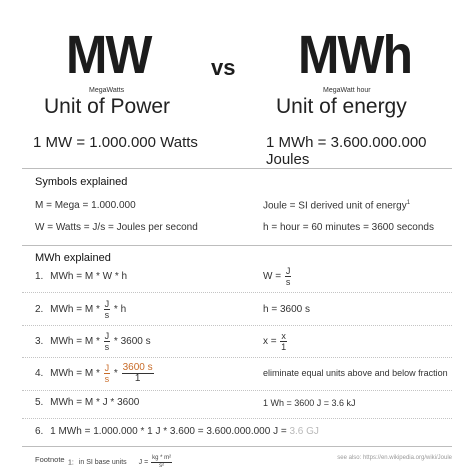 This screenshot has width=474, height=474. What do you see at coordinates (75, 342) in the screenshot?
I see `step-3-pre: MWh = M *` at bounding box center [75, 342].